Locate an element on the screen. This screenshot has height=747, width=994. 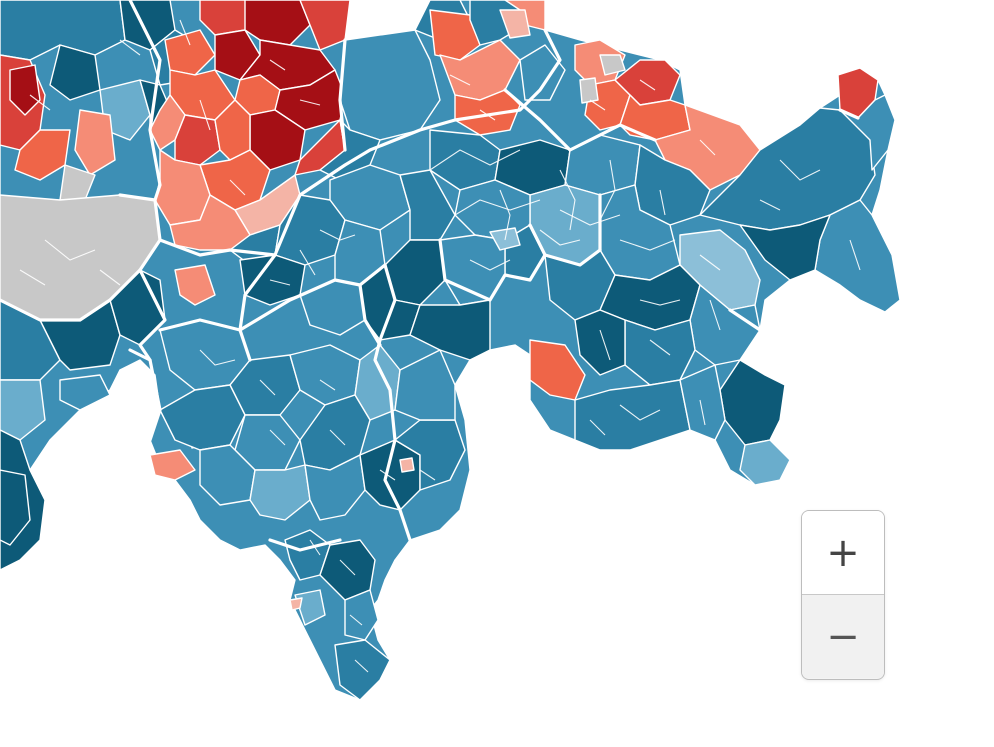
zoom-out-button: − is located at coordinates (843, 636).